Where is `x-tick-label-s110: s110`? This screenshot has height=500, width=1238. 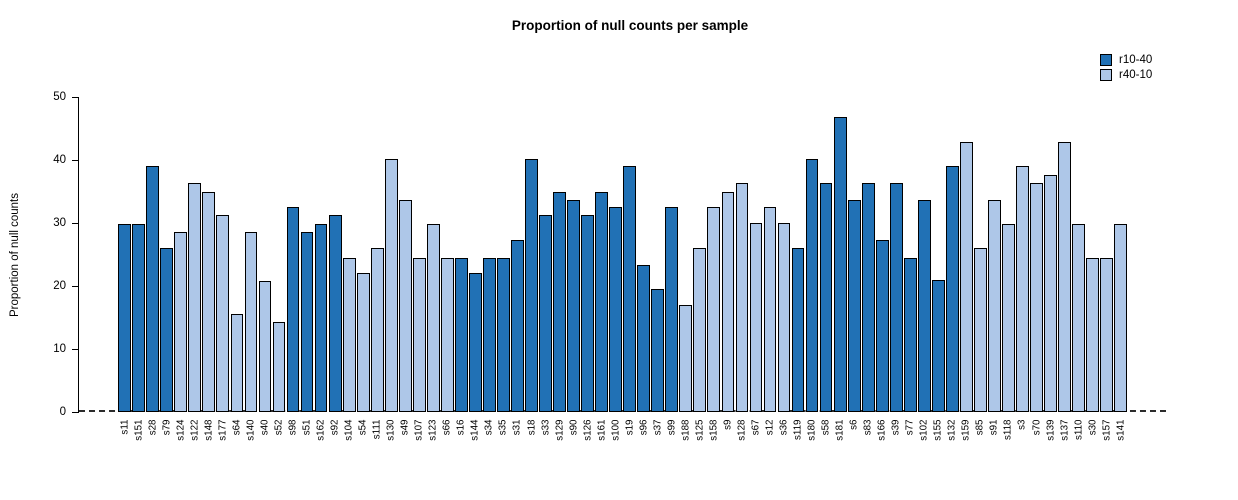
x-tick-label-s110: s110 is located at coordinates (1079, 430).